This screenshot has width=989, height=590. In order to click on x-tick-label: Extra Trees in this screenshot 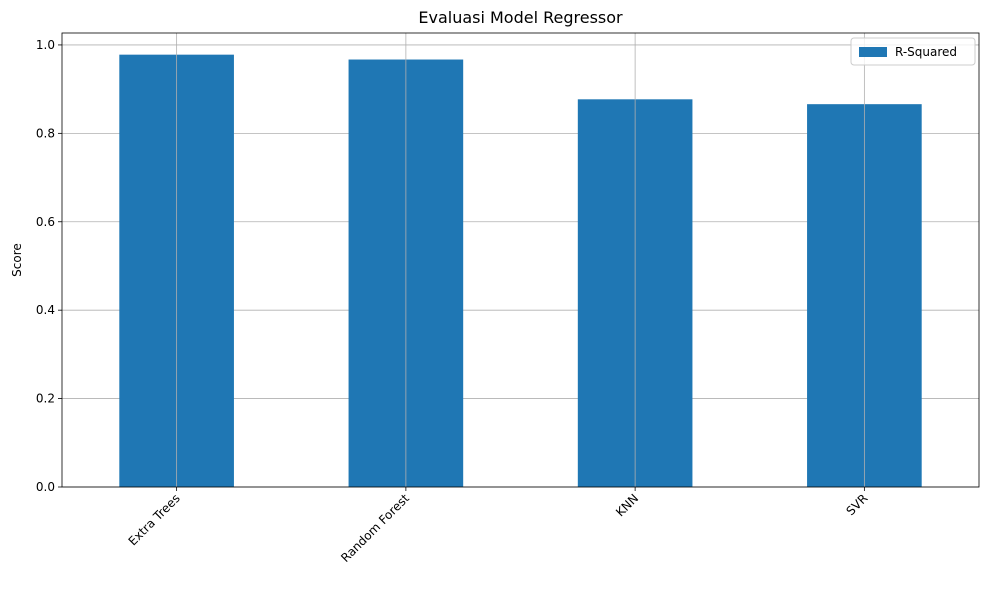, I will do `click(154, 519)`.